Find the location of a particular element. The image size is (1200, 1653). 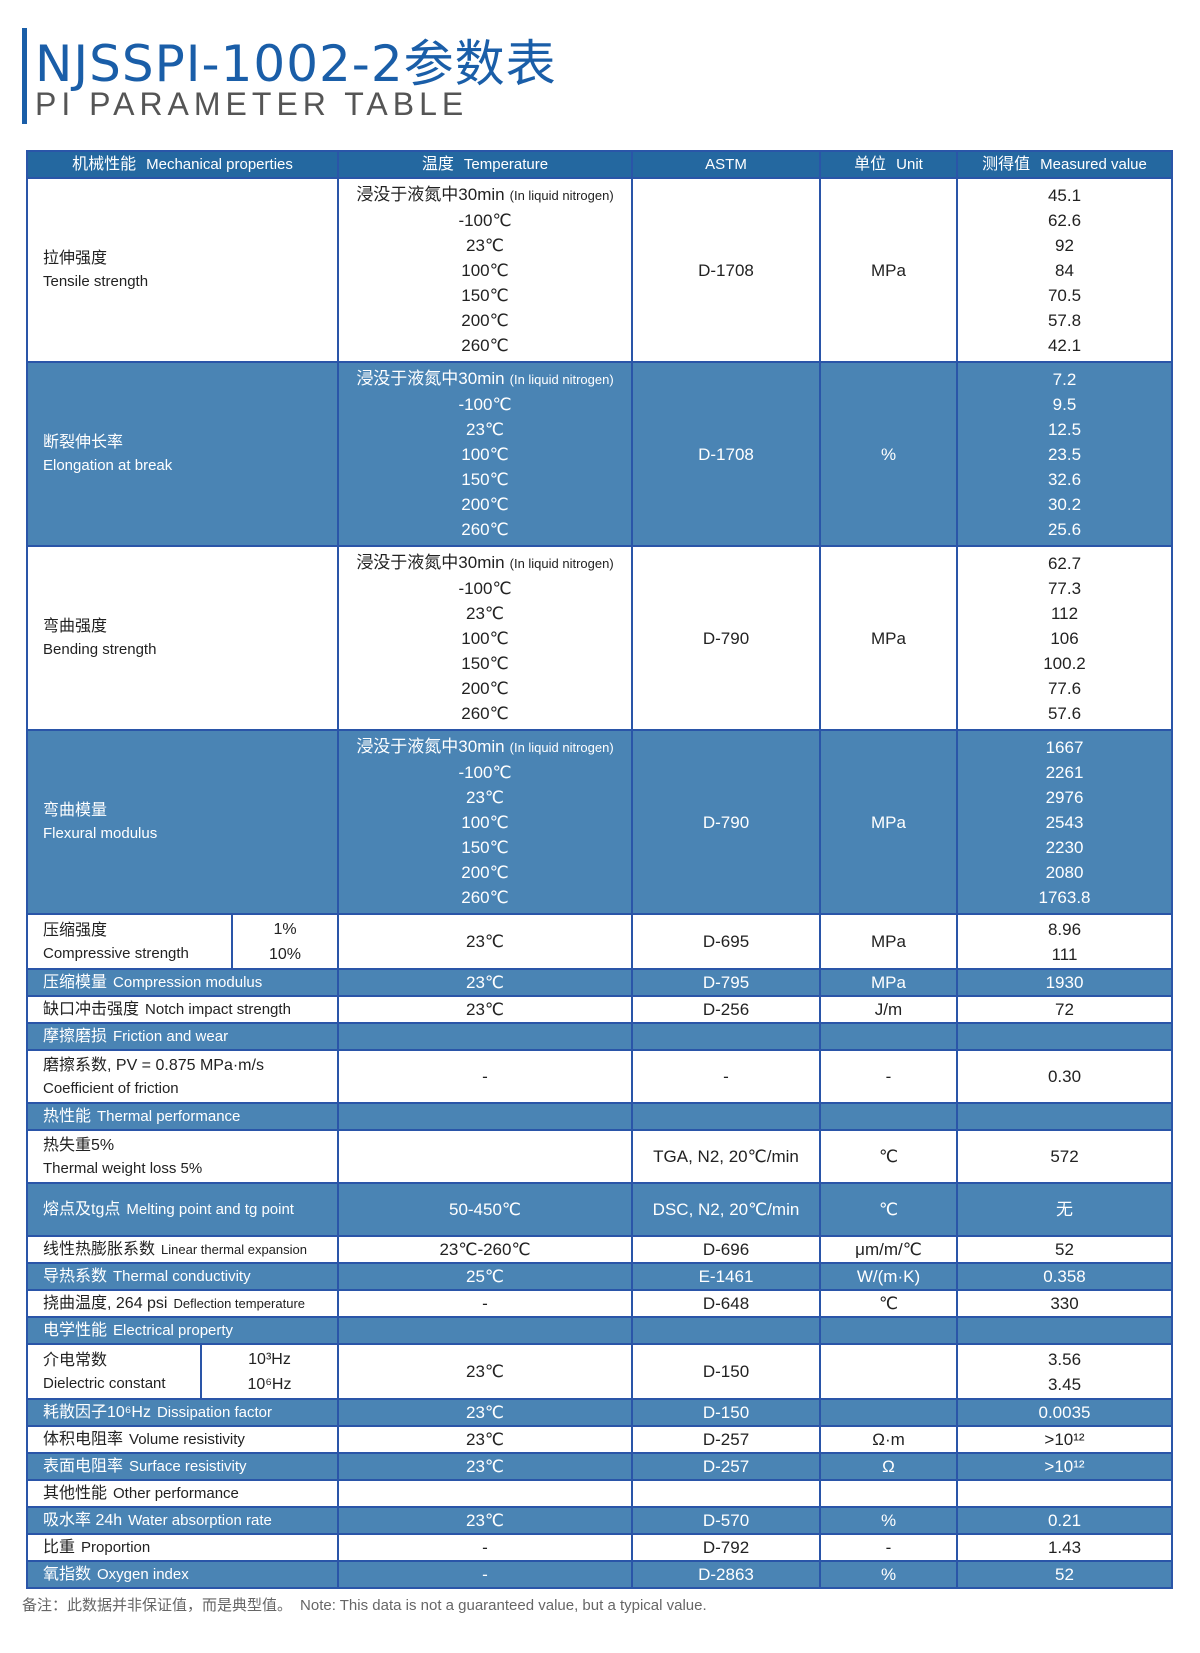

measured-value-cell: 7.2 9.5 12.5 23.5 32.6 30.2 25.6 is located at coordinates (1064, 454).